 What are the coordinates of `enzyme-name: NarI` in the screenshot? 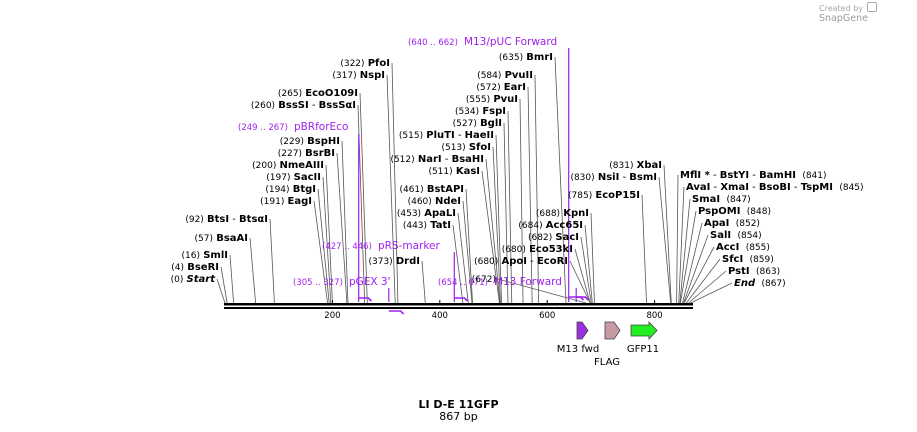 It's located at (430, 159).